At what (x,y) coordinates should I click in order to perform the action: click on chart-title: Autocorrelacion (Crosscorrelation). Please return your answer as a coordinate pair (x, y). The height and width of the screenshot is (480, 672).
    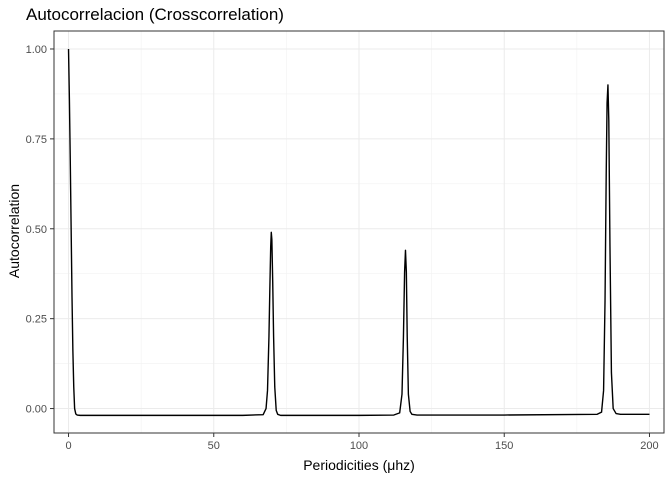
    Looking at the image, I should click on (155, 14).